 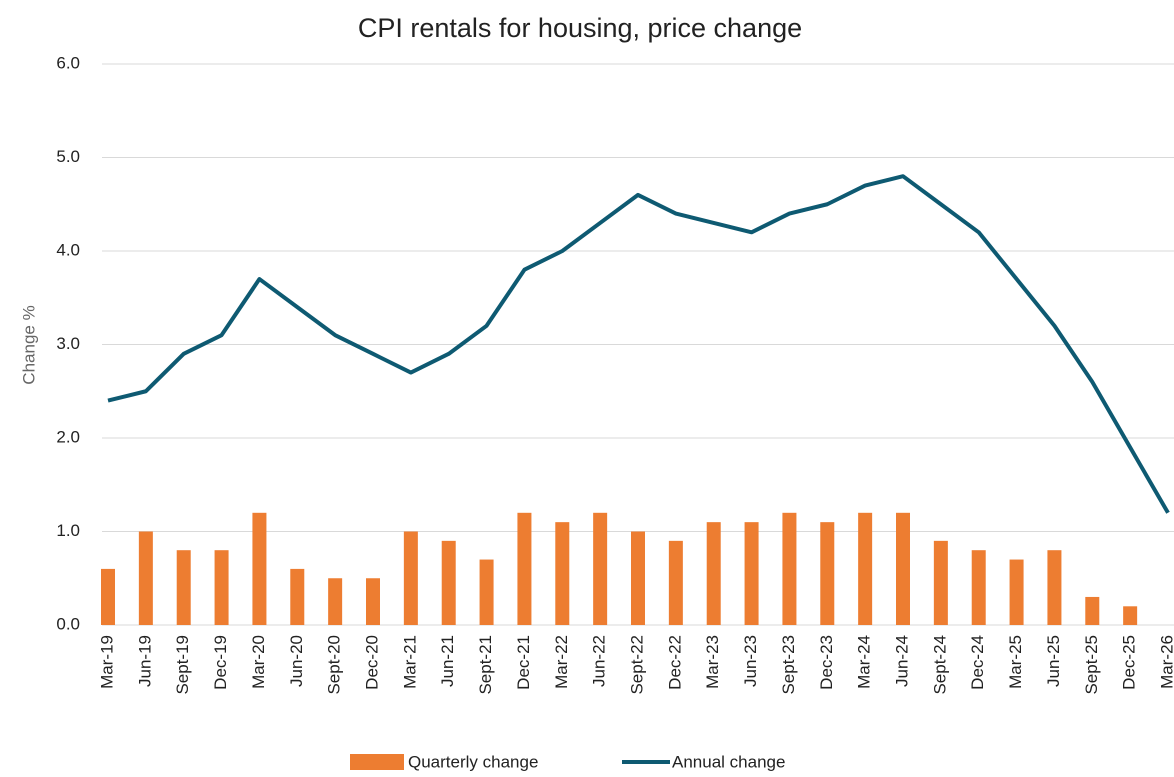 I want to click on legend-label: Annual change, so click(x=728, y=761).